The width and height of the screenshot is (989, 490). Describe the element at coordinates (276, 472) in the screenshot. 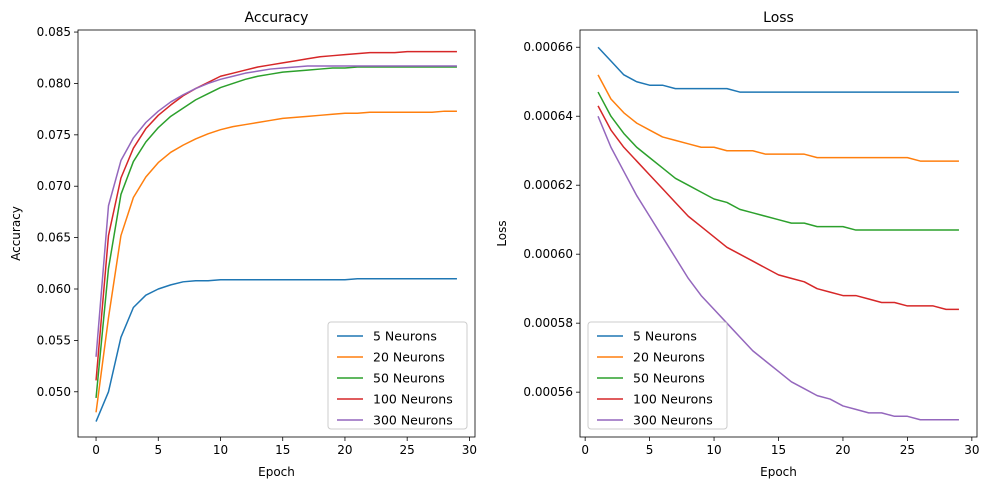

I see `accuracy-xaxis-label: Epoch` at that location.